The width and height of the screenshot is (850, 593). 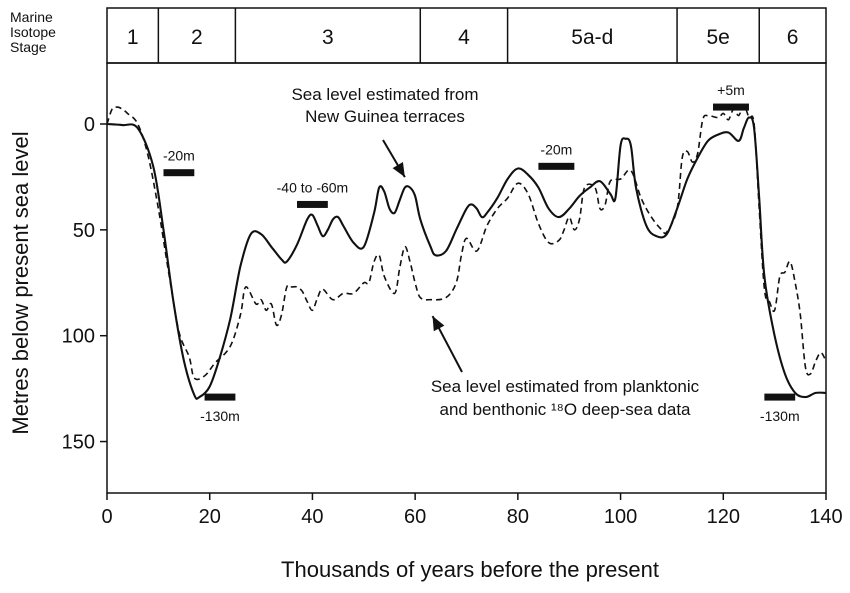 What do you see at coordinates (731, 90) in the screenshot?
I see `estimate-bar-label: +5m` at bounding box center [731, 90].